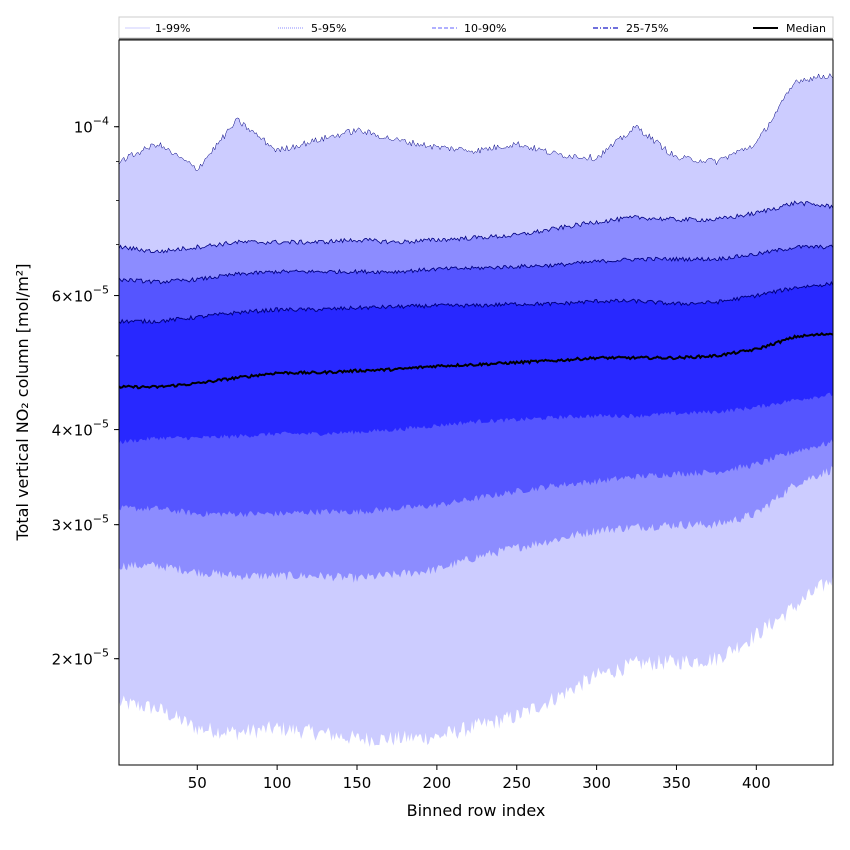 The image size is (850, 850). Describe the element at coordinates (676, 783) in the screenshot. I see `x-tick-label: 350` at that location.